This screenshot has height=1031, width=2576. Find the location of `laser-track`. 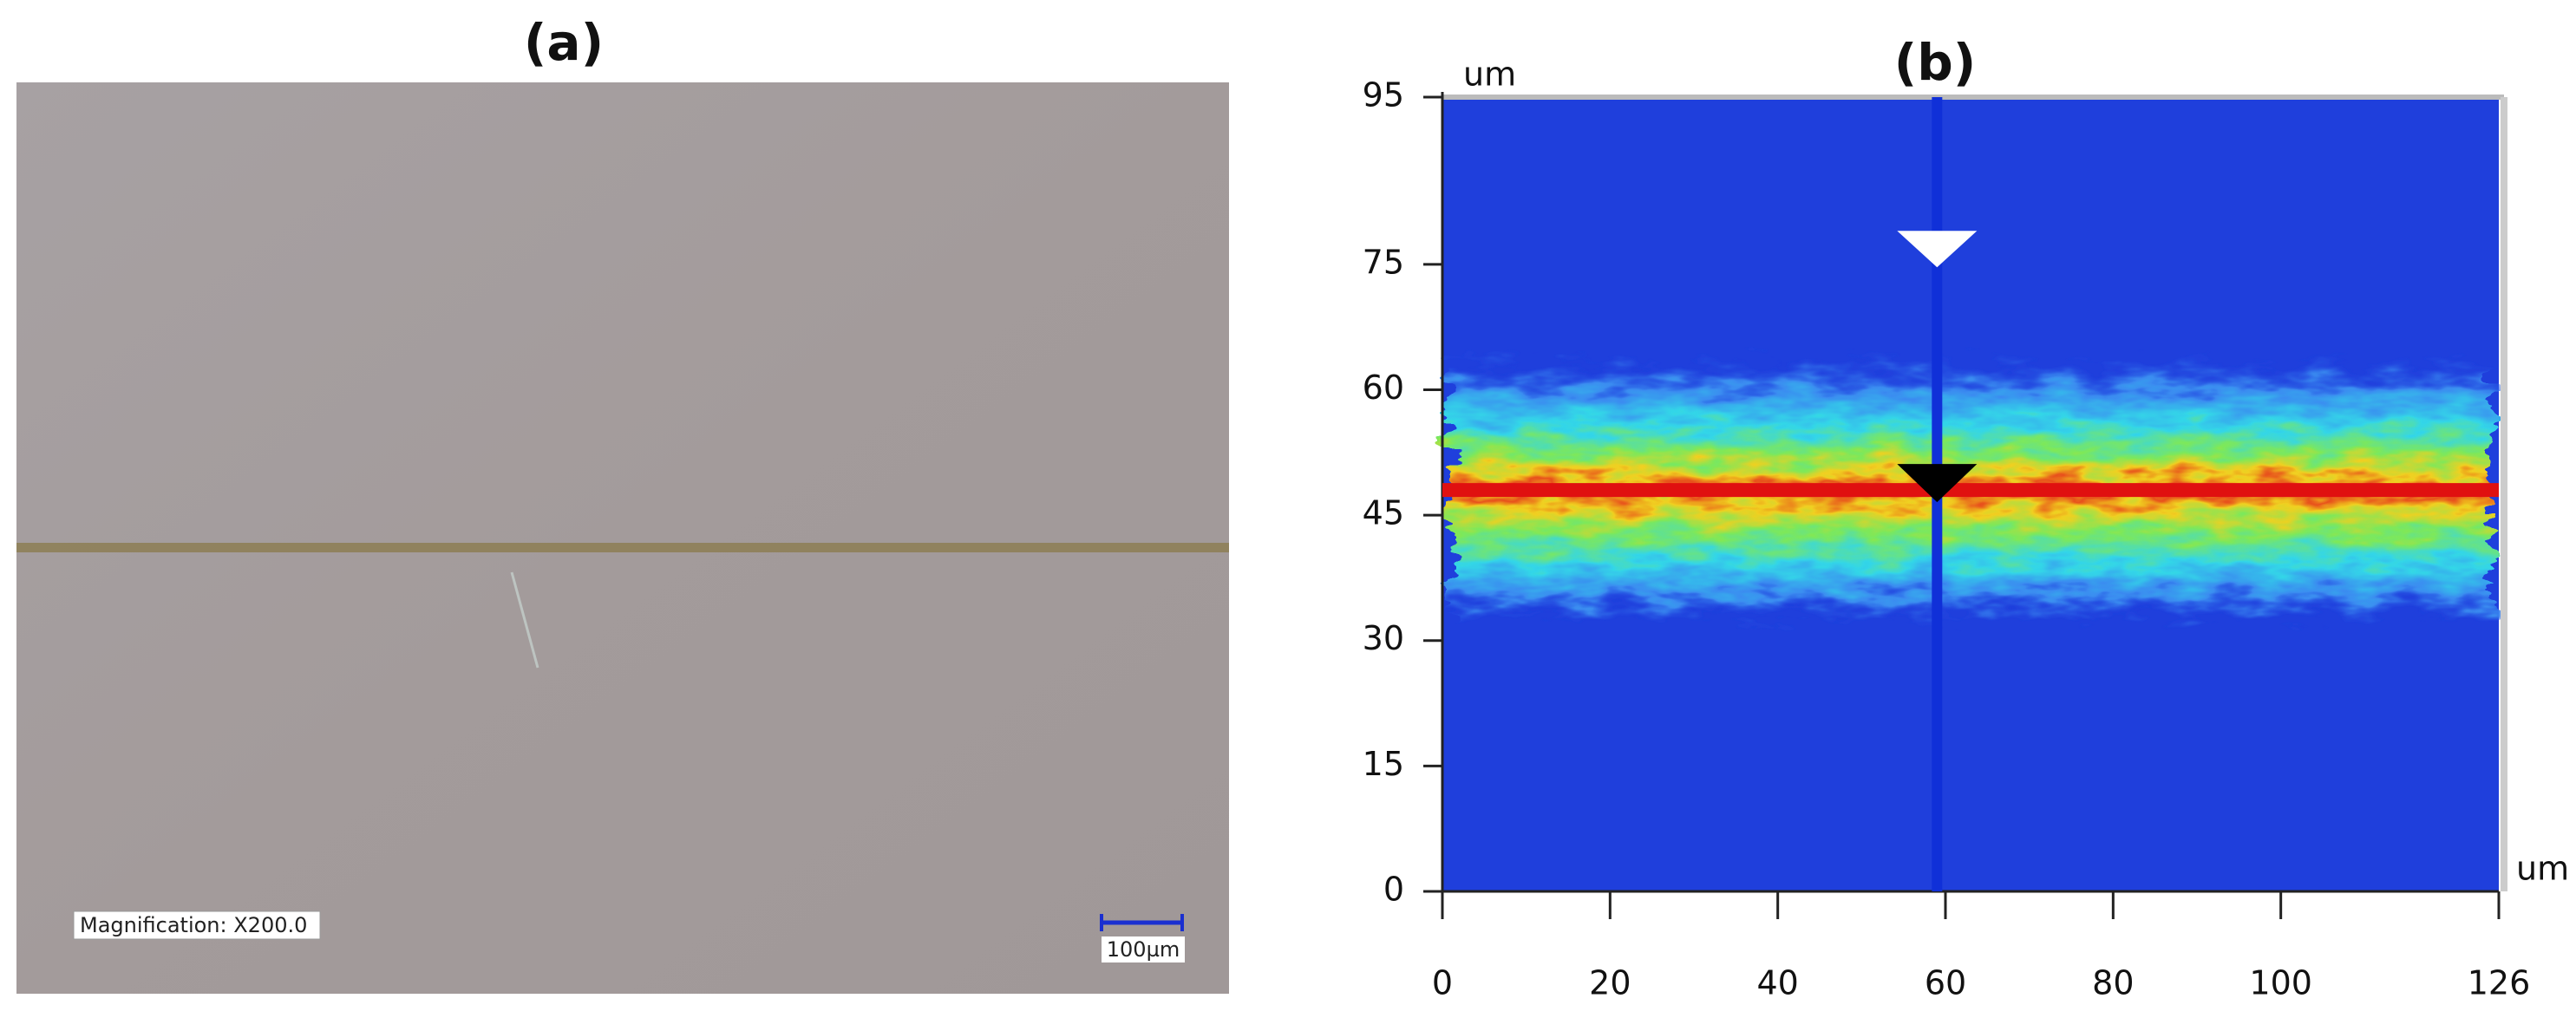

laser-track is located at coordinates (622, 547).